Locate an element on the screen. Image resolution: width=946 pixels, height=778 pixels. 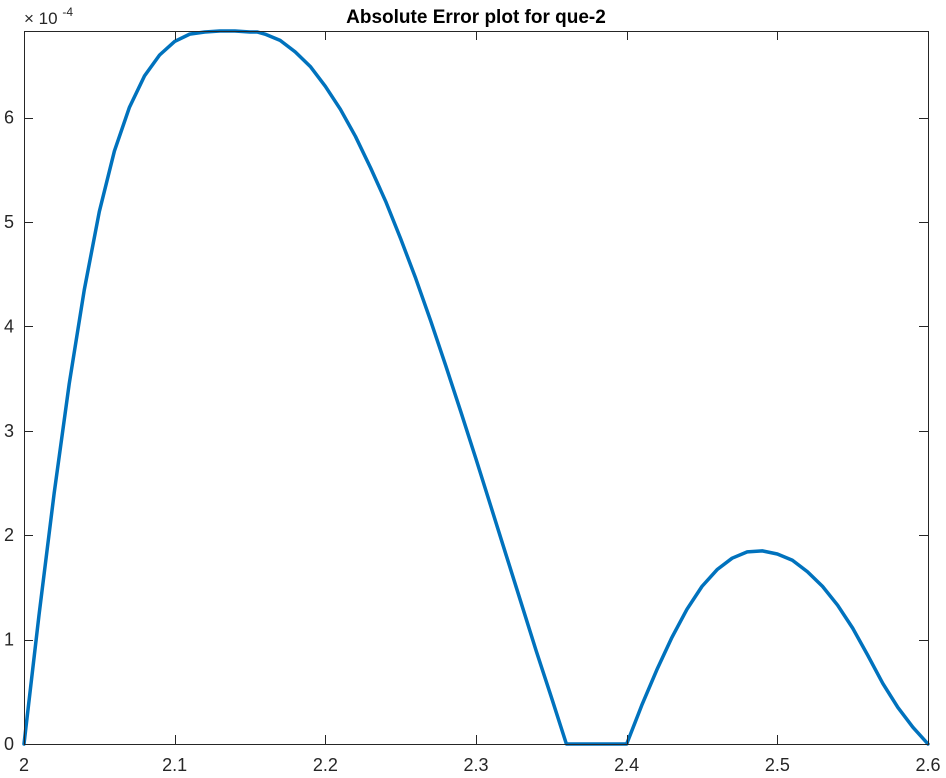
y-exponent-power: -4 is located at coordinates (67, 12).